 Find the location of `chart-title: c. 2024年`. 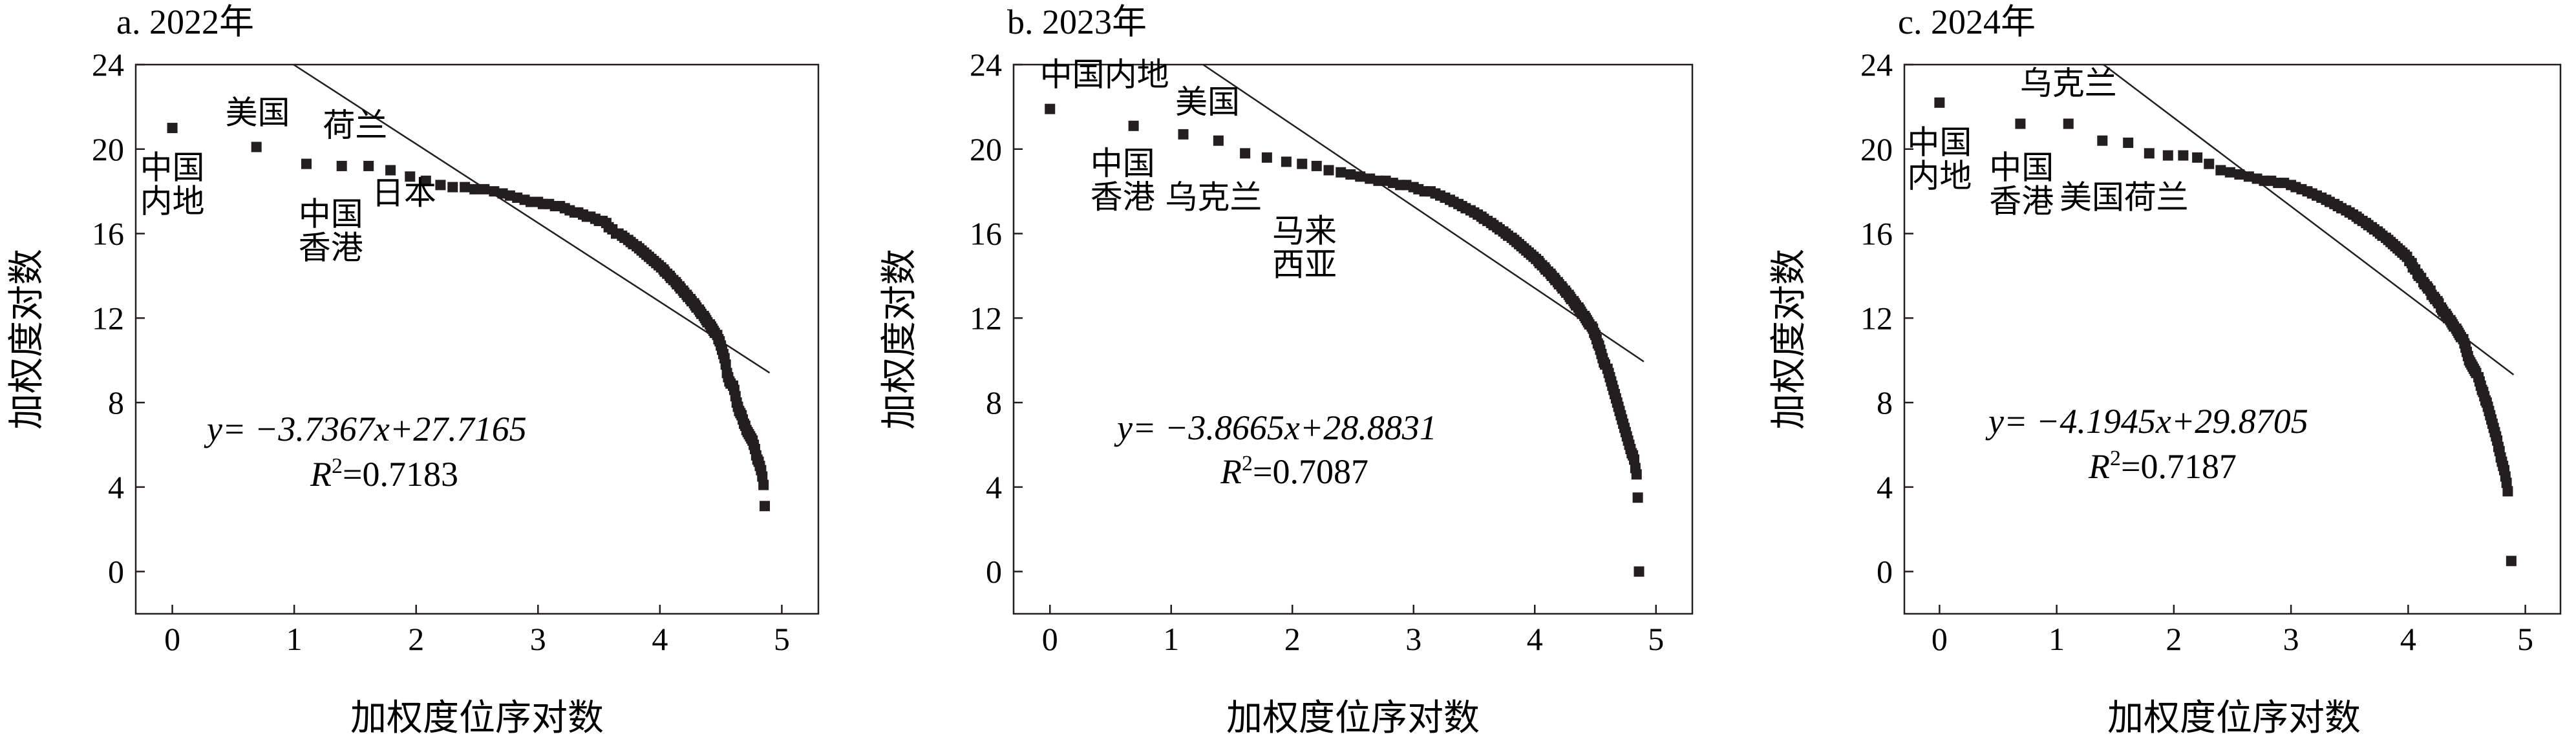

chart-title: c. 2024年 is located at coordinates (1967, 22).